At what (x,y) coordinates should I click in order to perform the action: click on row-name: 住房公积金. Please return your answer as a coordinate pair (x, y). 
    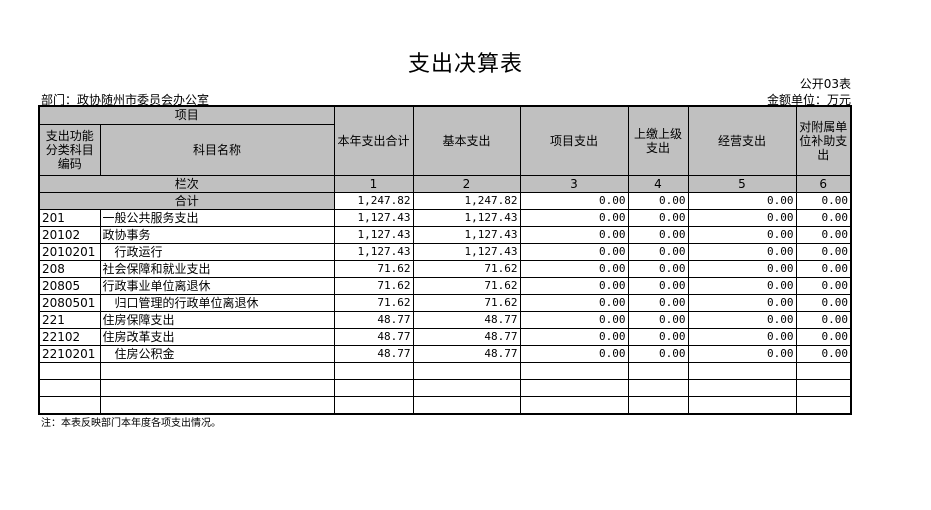
    Looking at the image, I should click on (217, 353).